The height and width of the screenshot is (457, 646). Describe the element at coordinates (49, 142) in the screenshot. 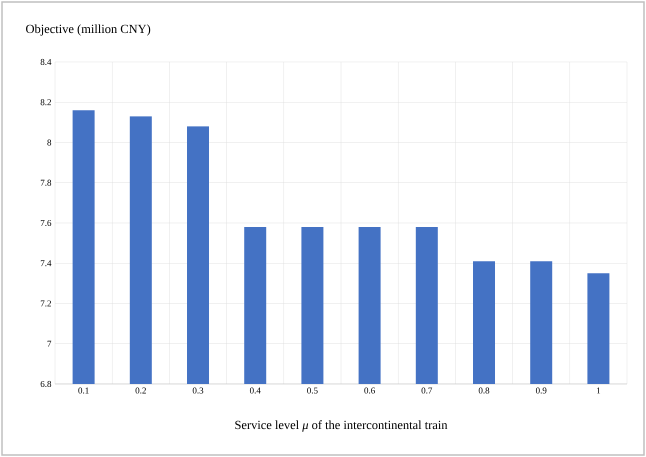

I see `y-tick-label: 8` at that location.